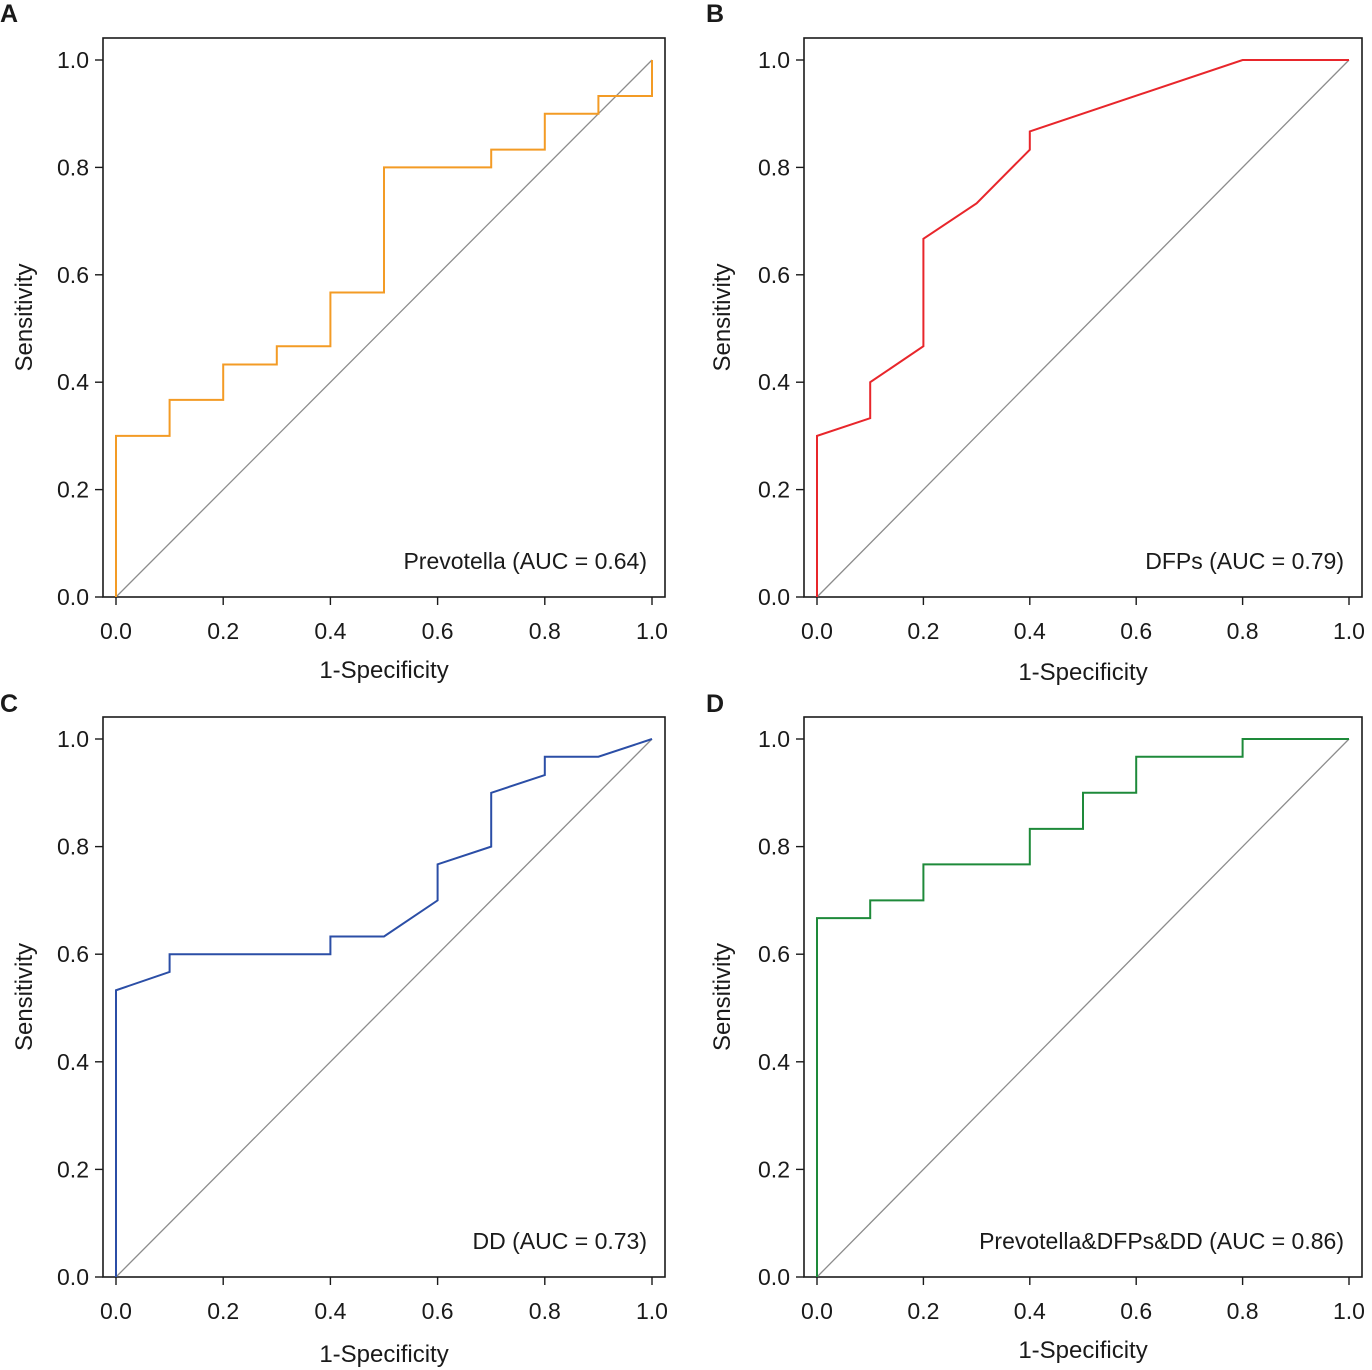 The image size is (1372, 1370). I want to click on panel-letter: A, so click(9, 14).